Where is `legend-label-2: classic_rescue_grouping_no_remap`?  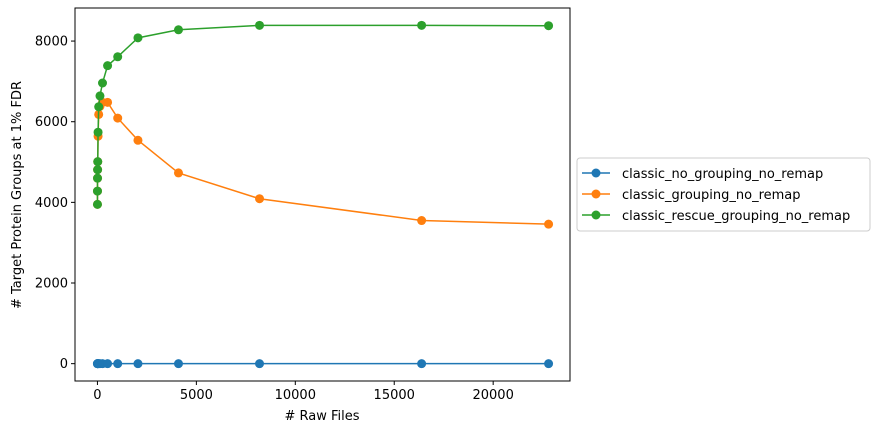 legend-label-2: classic_rescue_grouping_no_remap is located at coordinates (736, 216).